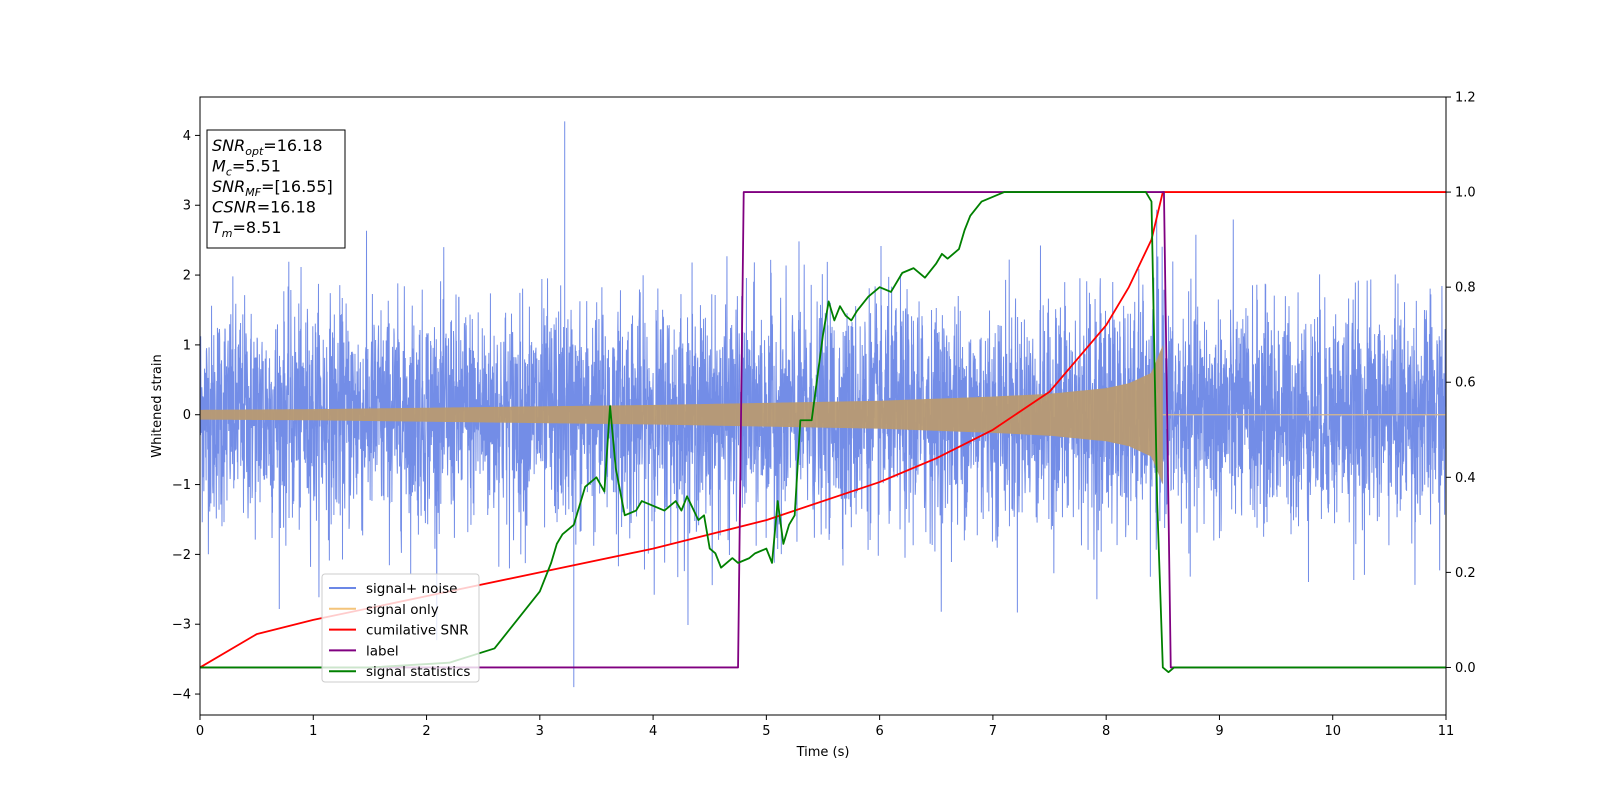  Describe the element at coordinates (1446, 731) in the screenshot. I see `x-tick-label: 11` at that location.